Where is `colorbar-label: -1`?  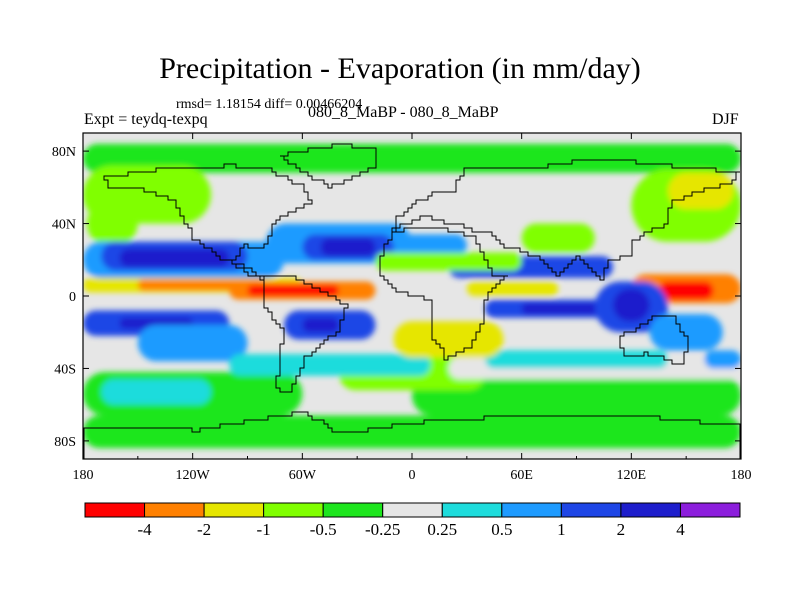
colorbar-label: -1 is located at coordinates (264, 529).